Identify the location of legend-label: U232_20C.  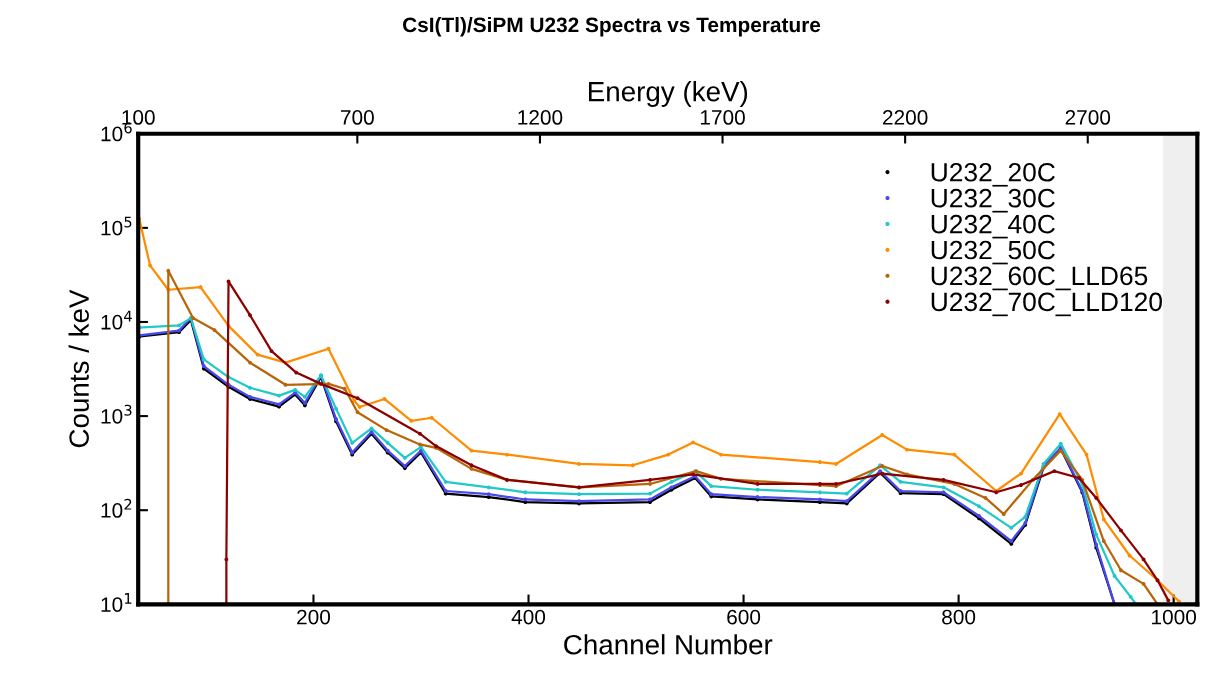
(993, 174).